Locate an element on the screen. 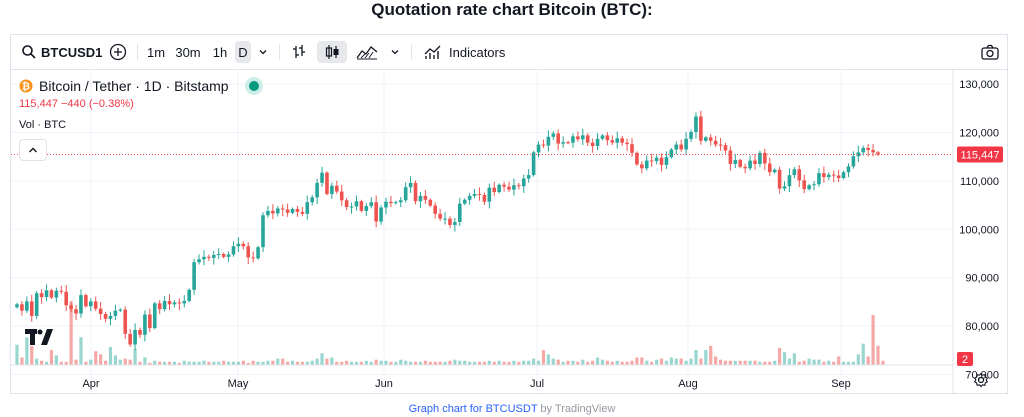 The height and width of the screenshot is (417, 1024). area-style-button is located at coordinates (367, 52).